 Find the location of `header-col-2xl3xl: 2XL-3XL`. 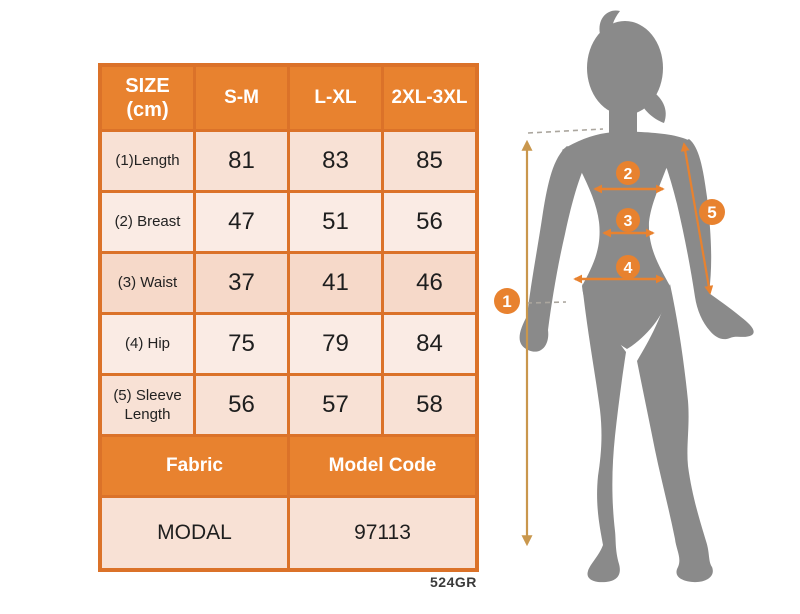

header-col-2xl3xl: 2XL-3XL is located at coordinates (429, 98).